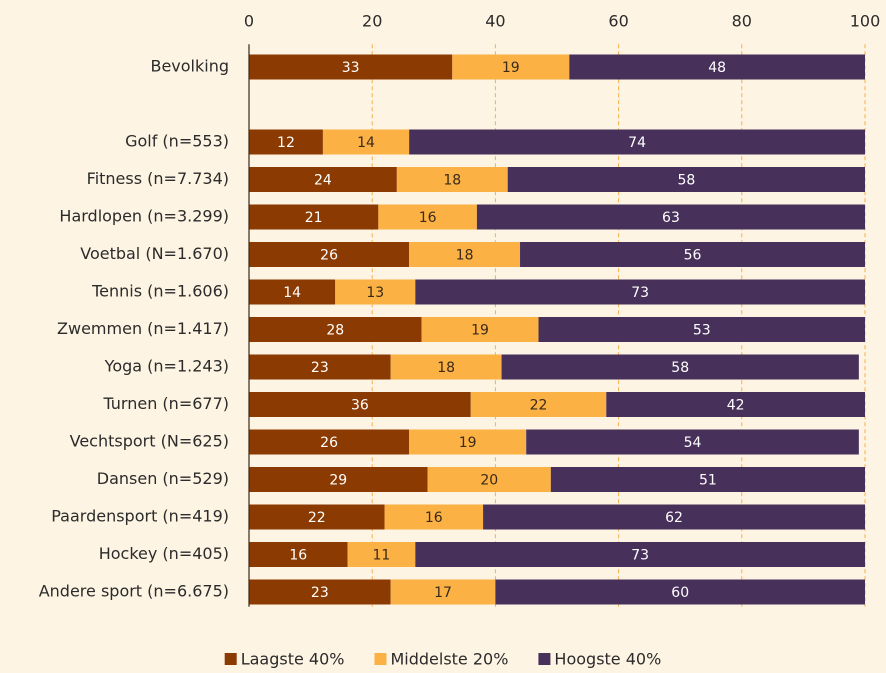 This screenshot has width=886, height=673. Describe the element at coordinates (495, 21) in the screenshot. I see `x-tick-label: 40` at that location.